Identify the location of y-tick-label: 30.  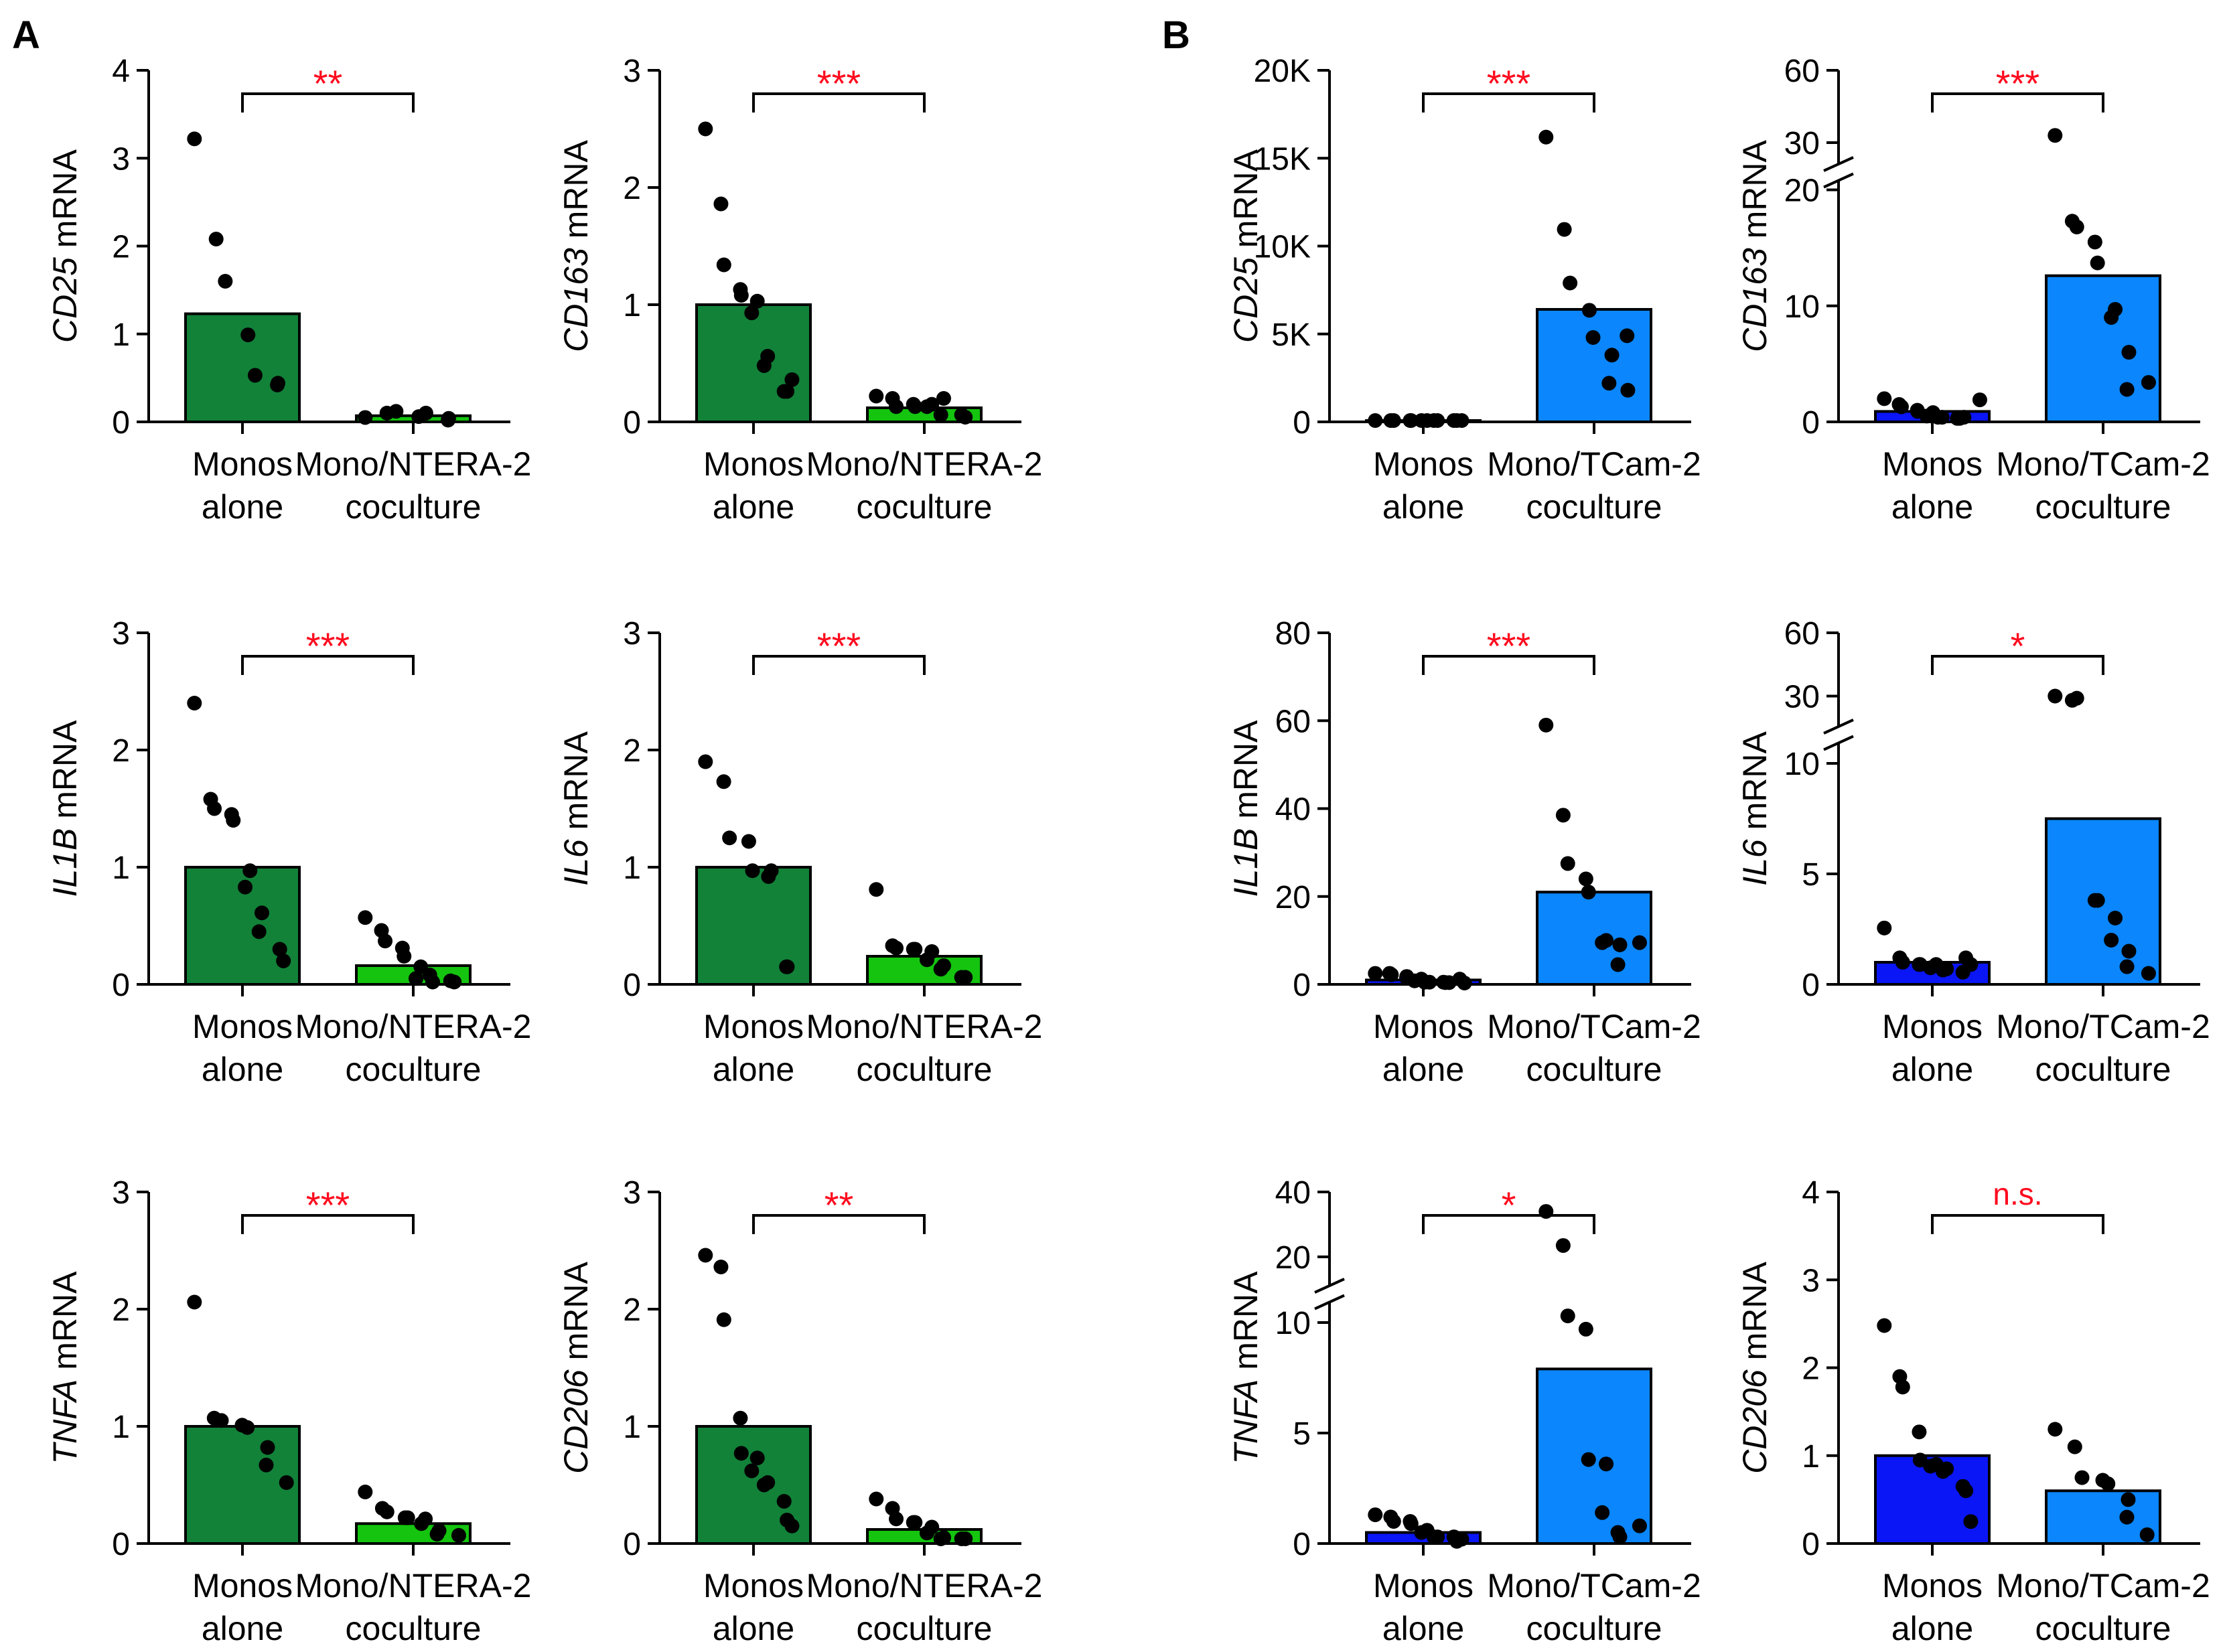
(1802, 697).